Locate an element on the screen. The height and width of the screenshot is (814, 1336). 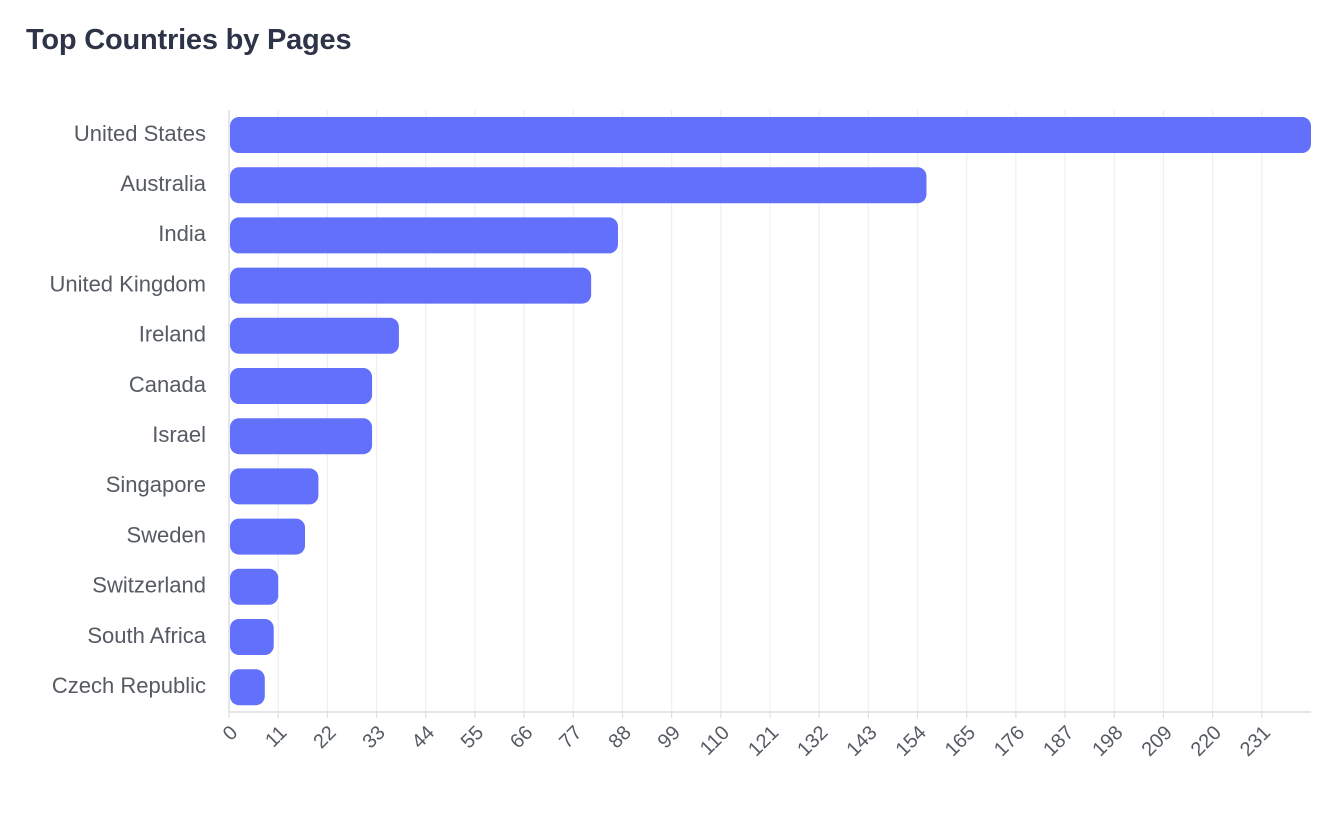
category-label: United States is located at coordinates (140, 133).